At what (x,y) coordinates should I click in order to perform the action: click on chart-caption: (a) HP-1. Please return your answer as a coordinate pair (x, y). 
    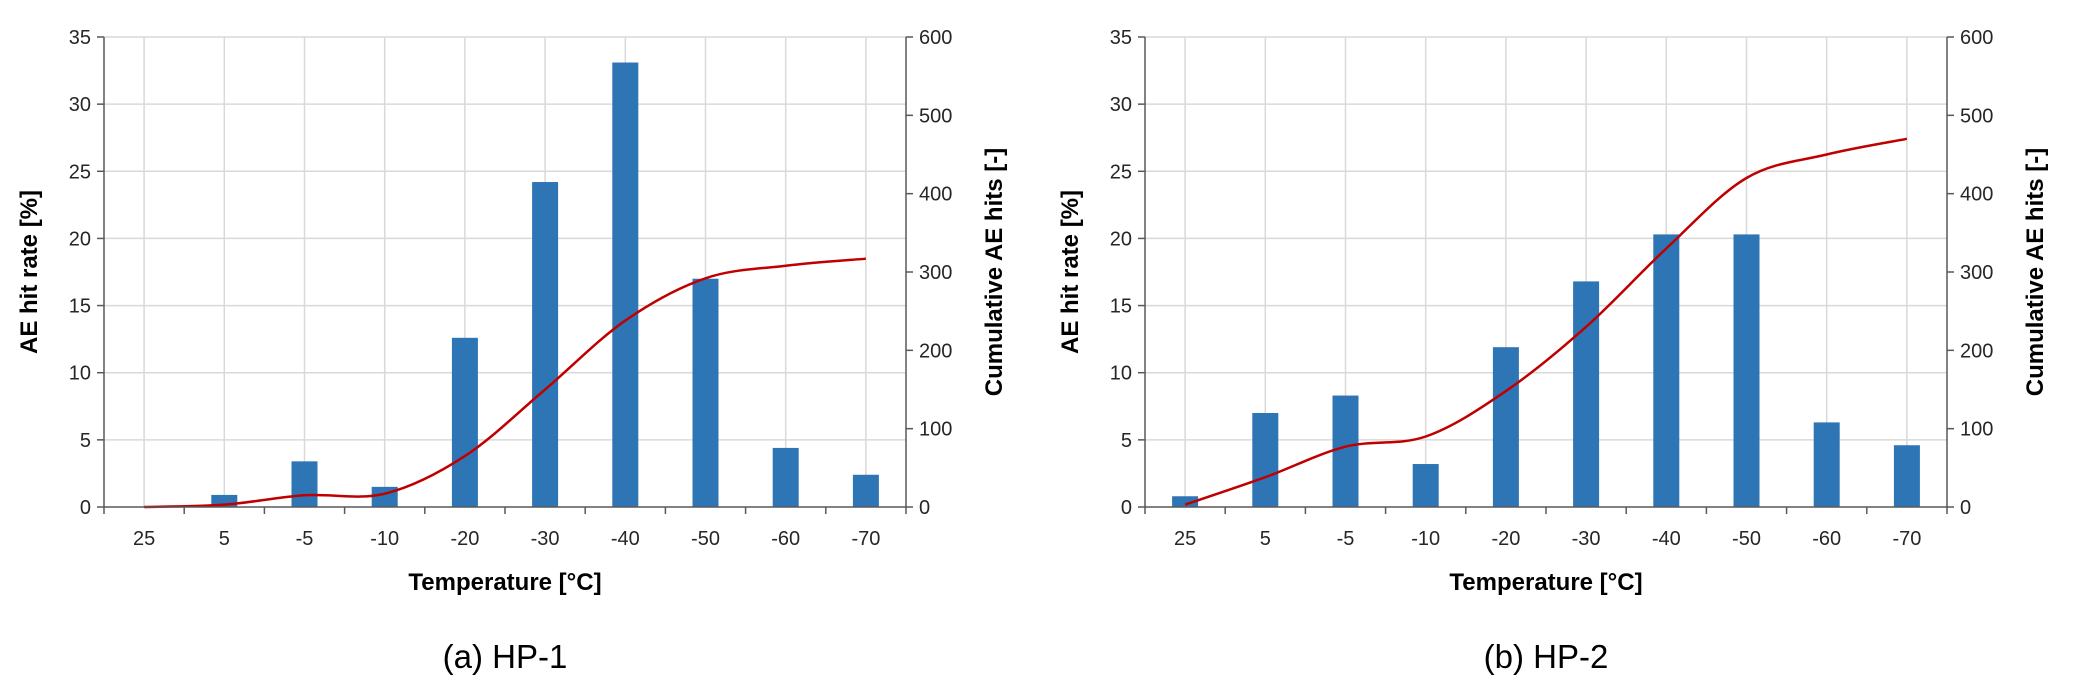
    Looking at the image, I should click on (505, 656).